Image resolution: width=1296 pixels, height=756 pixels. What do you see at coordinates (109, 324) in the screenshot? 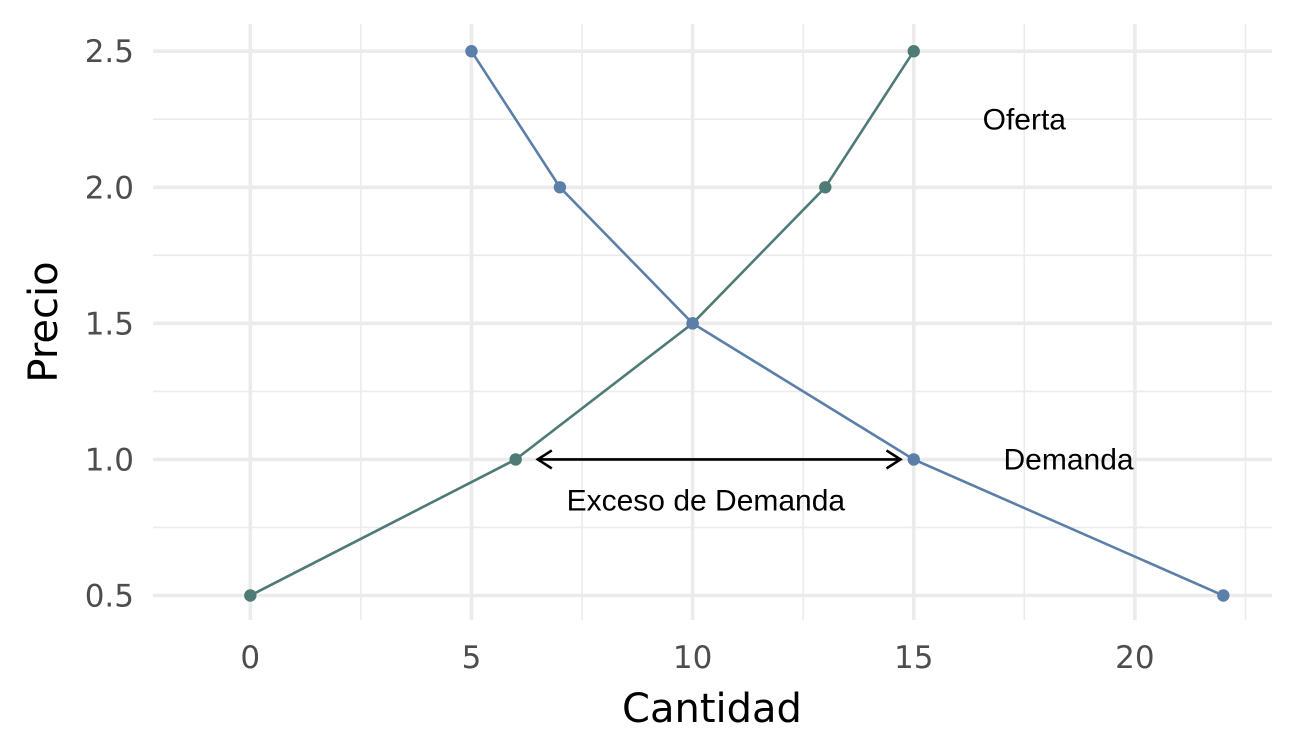
I see `y-tick-label: 1.5` at bounding box center [109, 324].